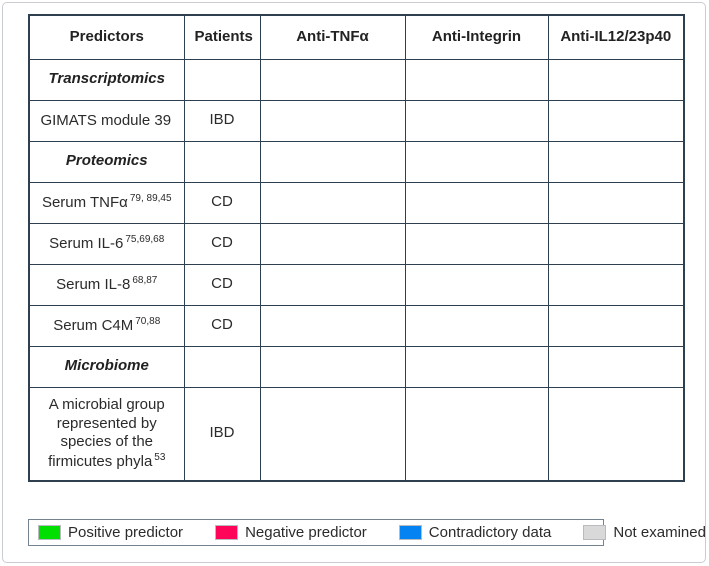  What do you see at coordinates (106, 37) in the screenshot?
I see `column-header-predictors: Predictors` at bounding box center [106, 37].